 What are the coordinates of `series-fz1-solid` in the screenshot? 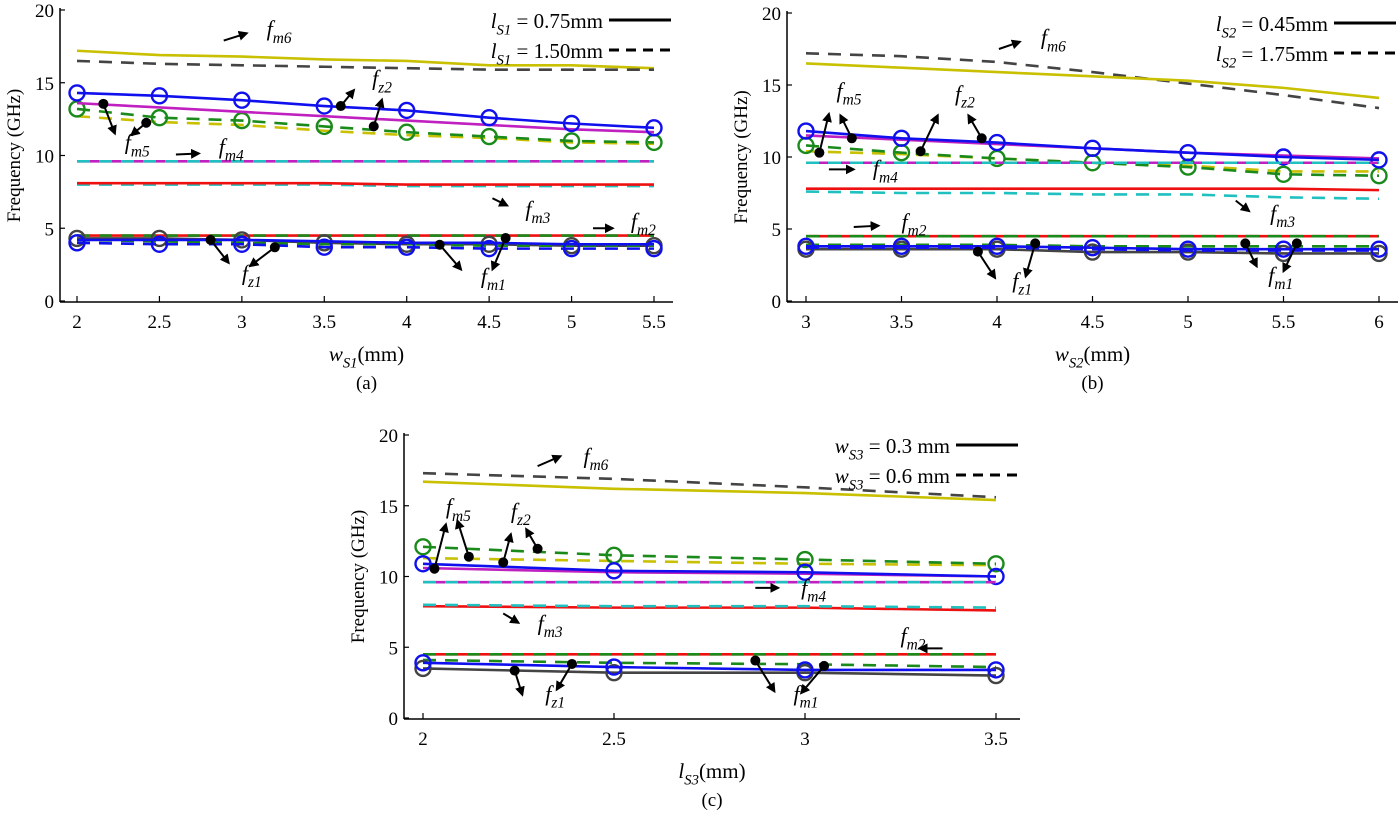 It's located at (365, 242).